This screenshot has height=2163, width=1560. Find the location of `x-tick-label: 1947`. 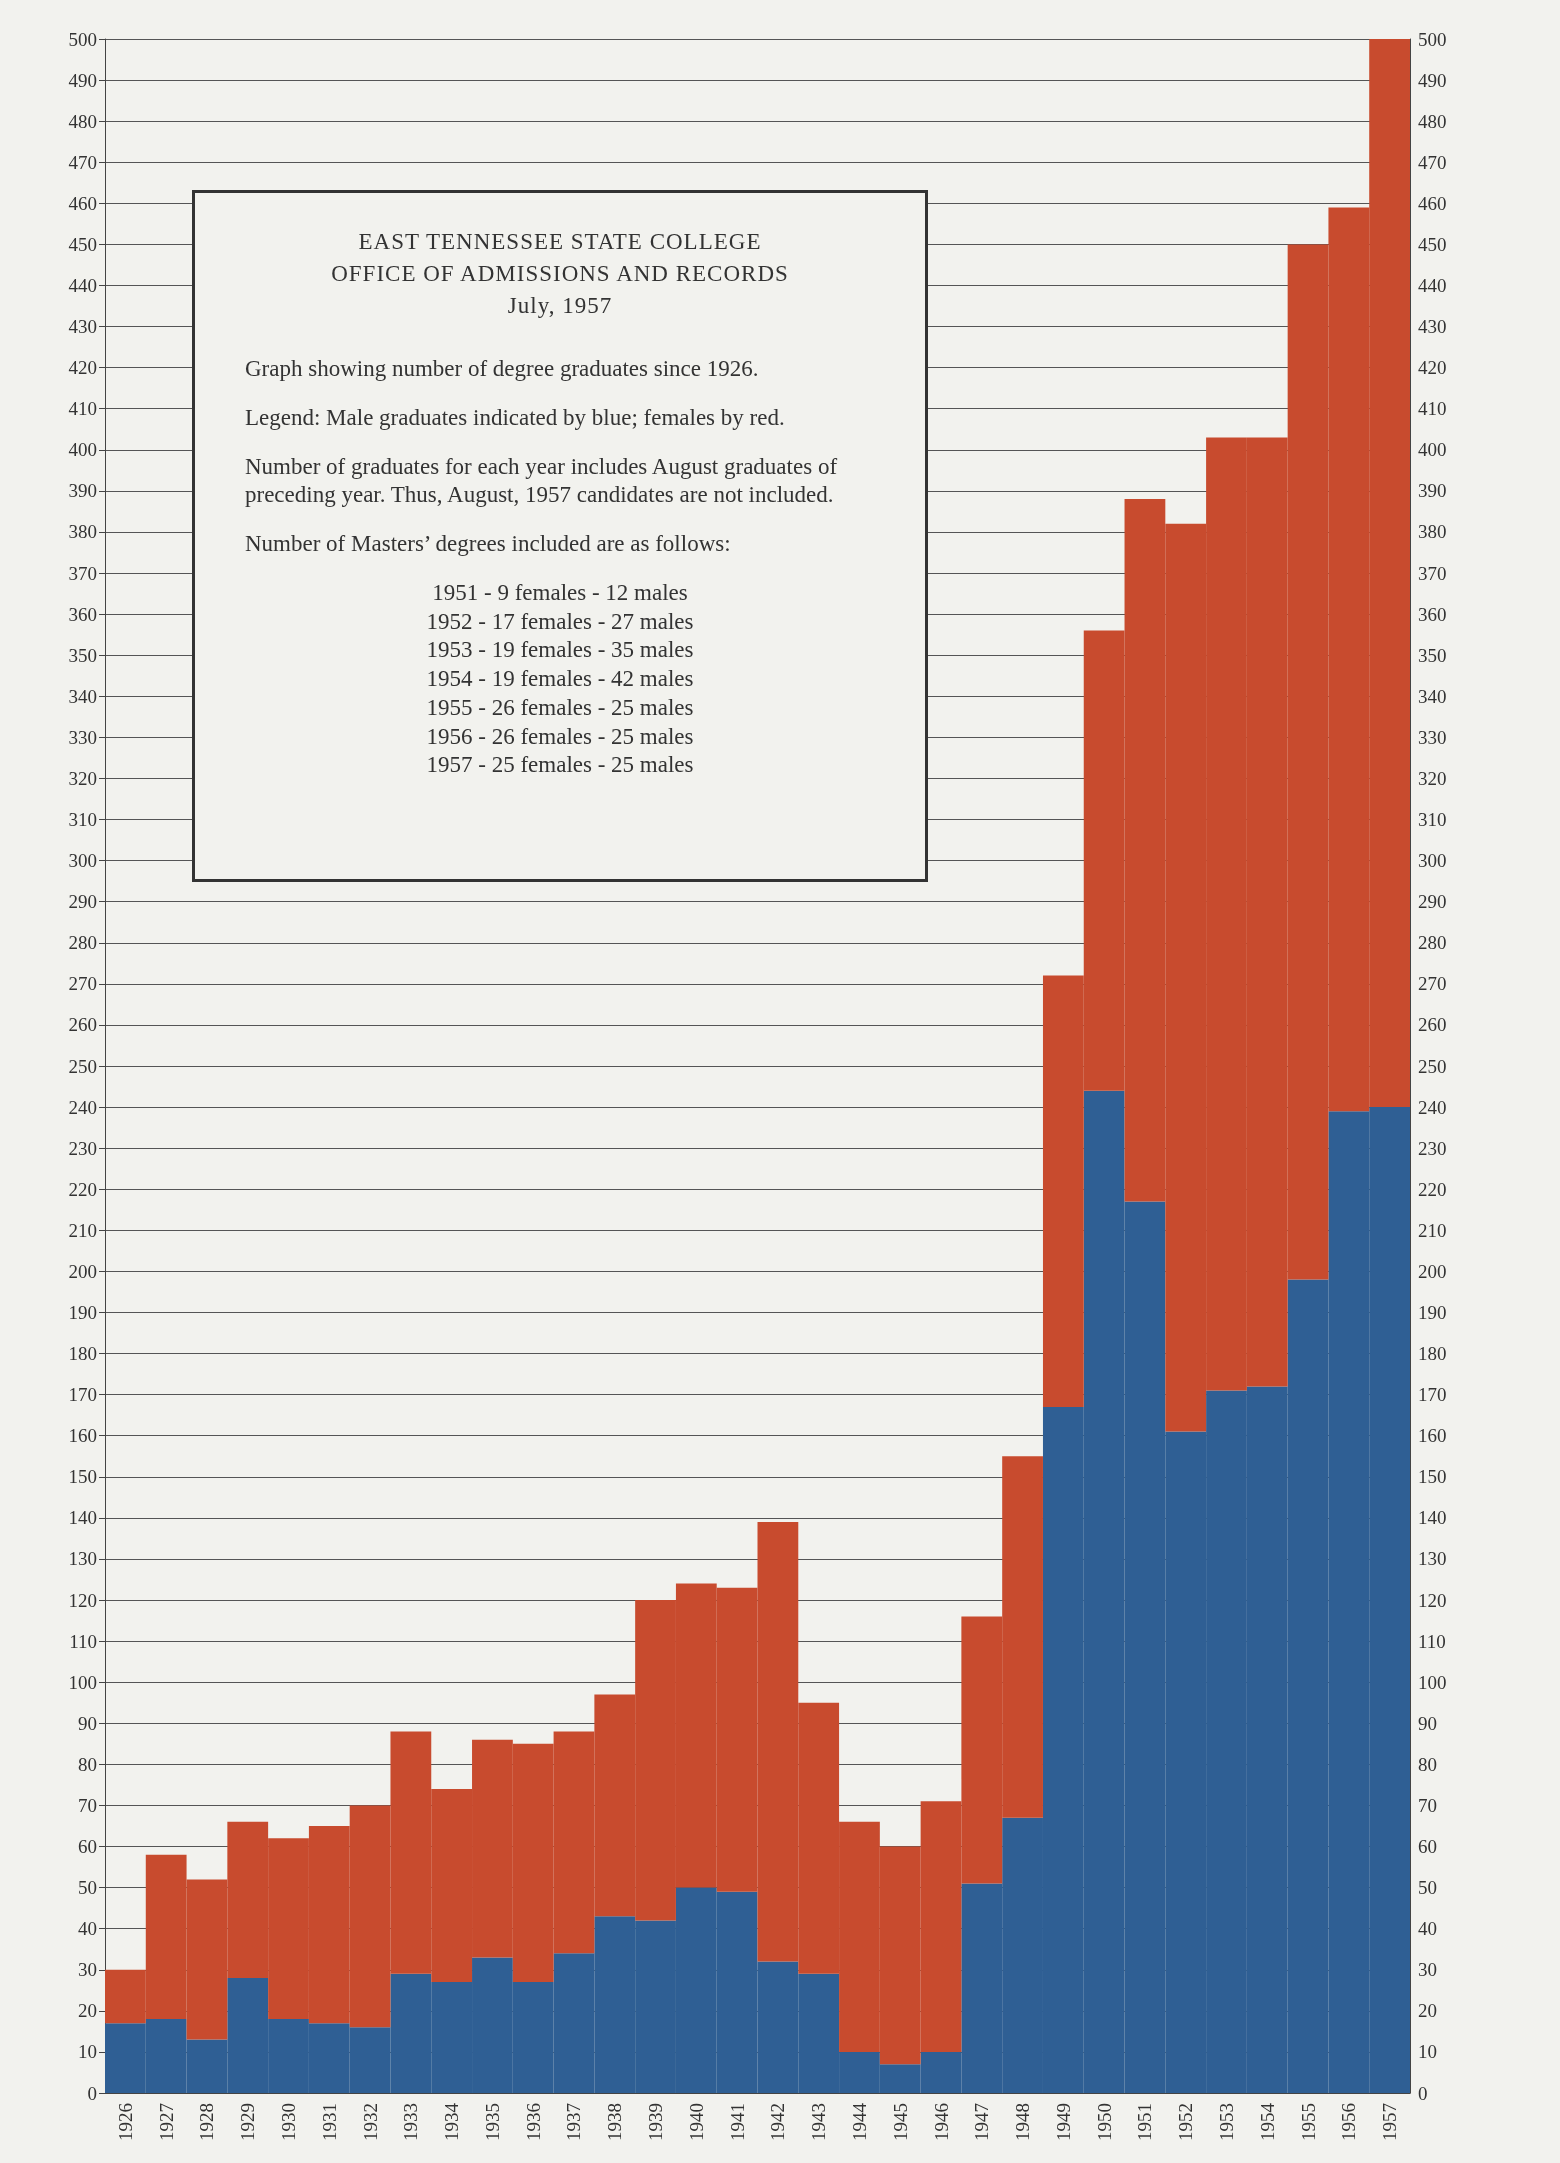

x-tick-label: 1947 is located at coordinates (982, 2122).